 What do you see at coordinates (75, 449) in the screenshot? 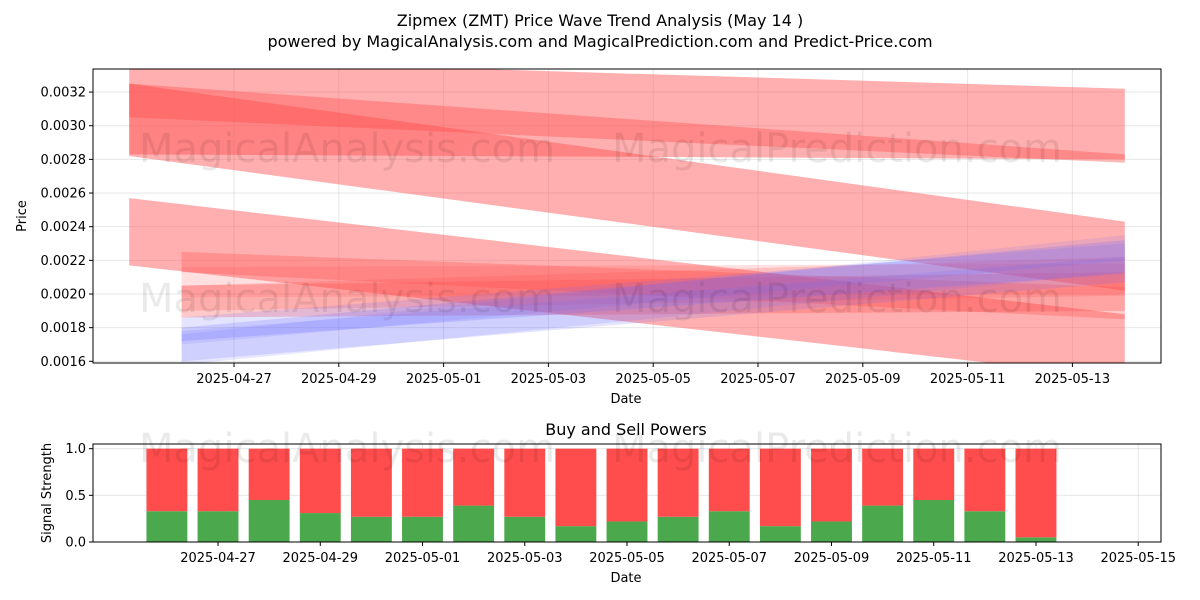
I see `bottom-y-tick-label: 1.0` at bounding box center [75, 449].